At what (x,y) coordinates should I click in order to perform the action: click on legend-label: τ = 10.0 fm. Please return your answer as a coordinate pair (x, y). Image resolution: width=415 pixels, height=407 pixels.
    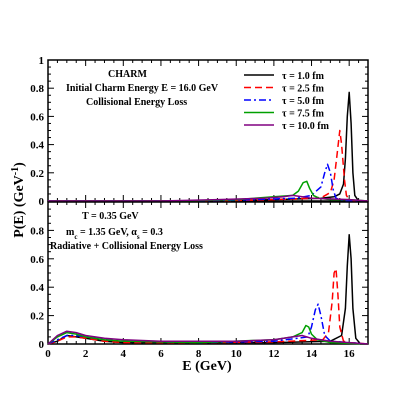
    Looking at the image, I should click on (306, 126).